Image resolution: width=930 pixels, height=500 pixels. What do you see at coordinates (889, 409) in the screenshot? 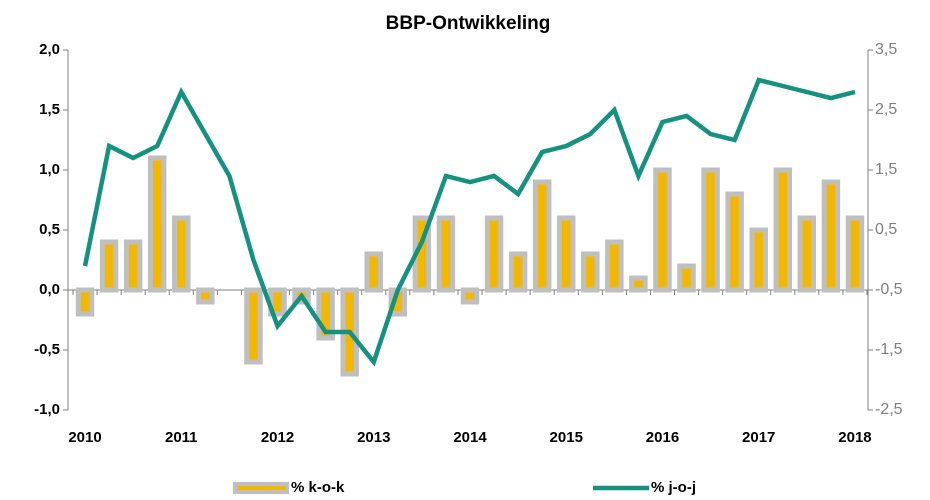
I see `y2-tick-label: -2,5` at bounding box center [889, 409].